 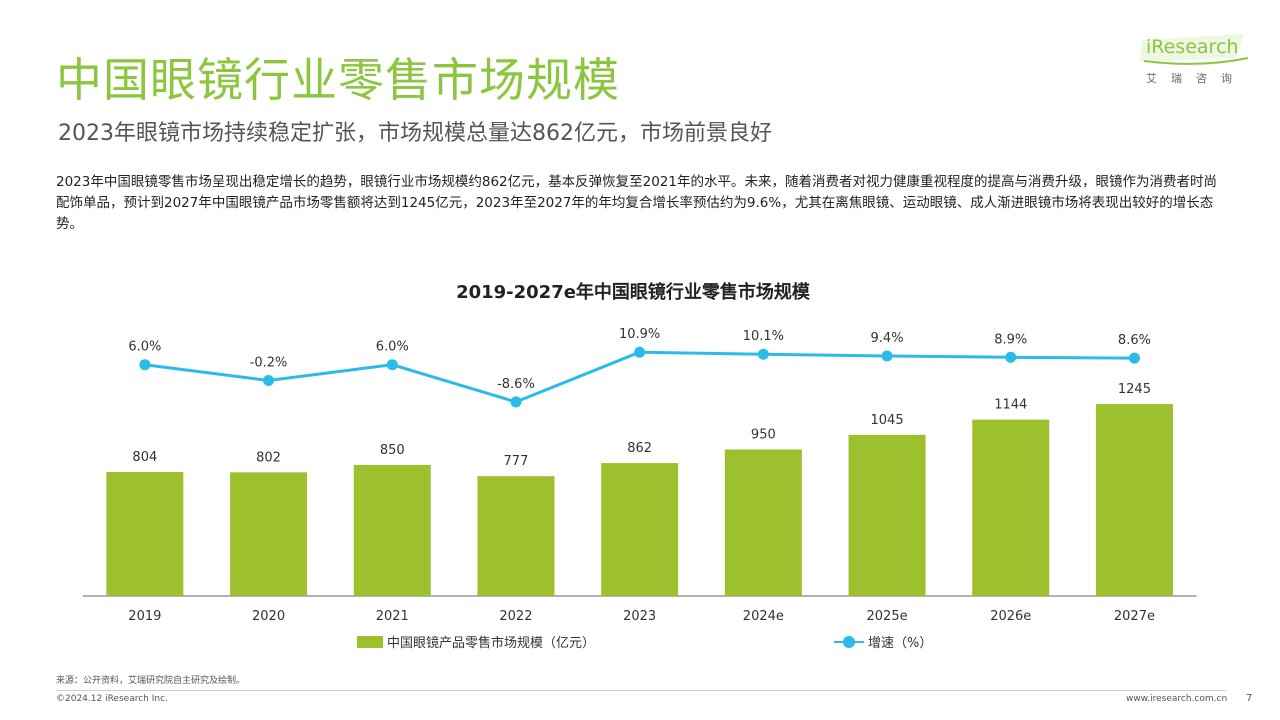 What do you see at coordinates (151, 681) in the screenshot?
I see `source-note: 来源：公开资料，艾瑞研究院自主研究及绘制。` at bounding box center [151, 681].